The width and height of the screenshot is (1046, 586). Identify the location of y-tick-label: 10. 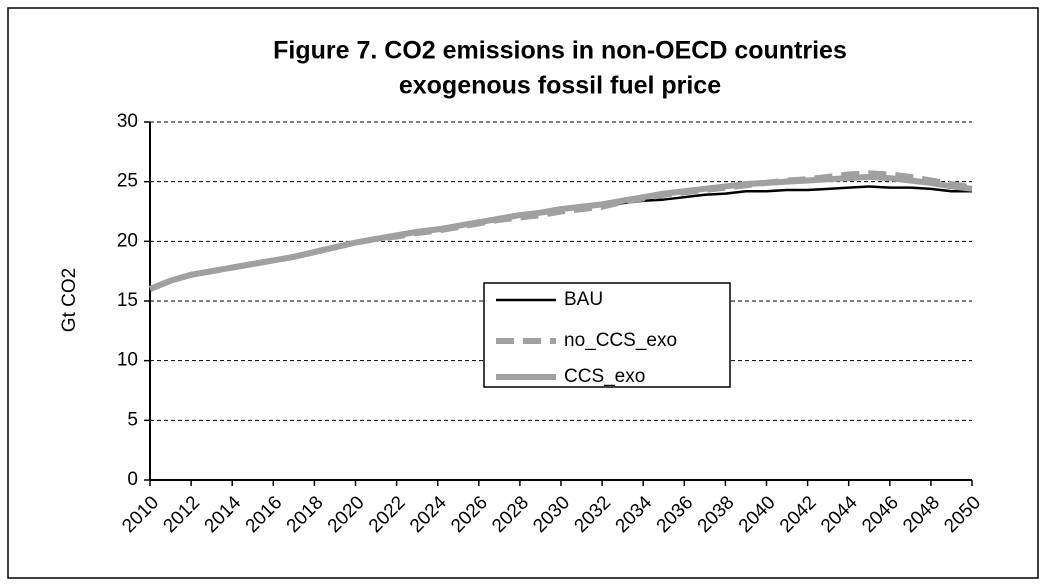
(127, 360).